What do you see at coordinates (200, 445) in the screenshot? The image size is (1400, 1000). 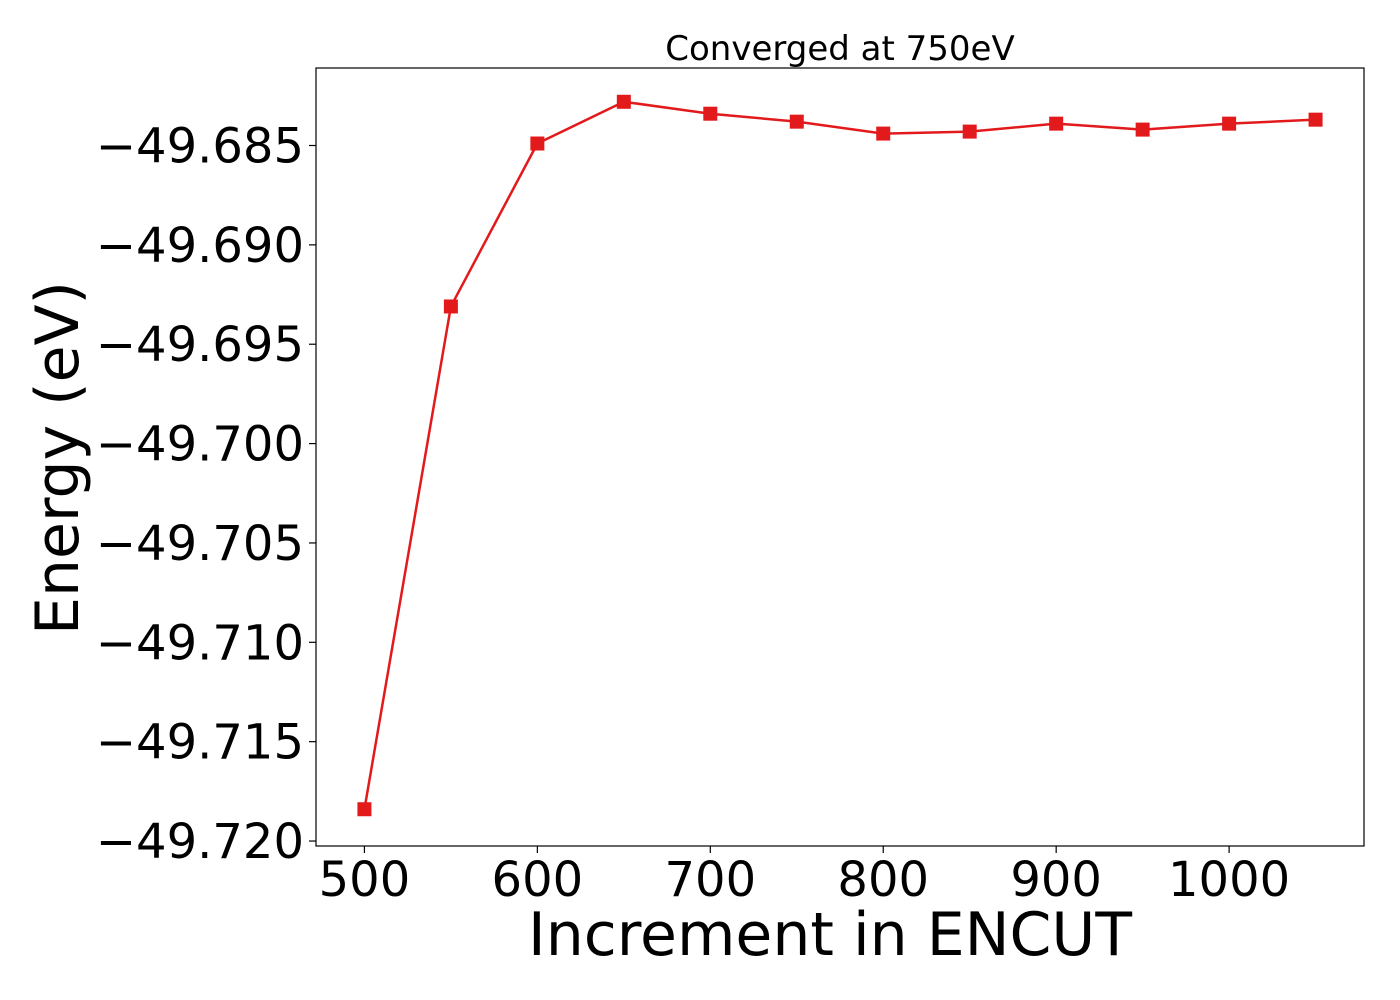 I see `y-tick-label: −49.700` at bounding box center [200, 445].